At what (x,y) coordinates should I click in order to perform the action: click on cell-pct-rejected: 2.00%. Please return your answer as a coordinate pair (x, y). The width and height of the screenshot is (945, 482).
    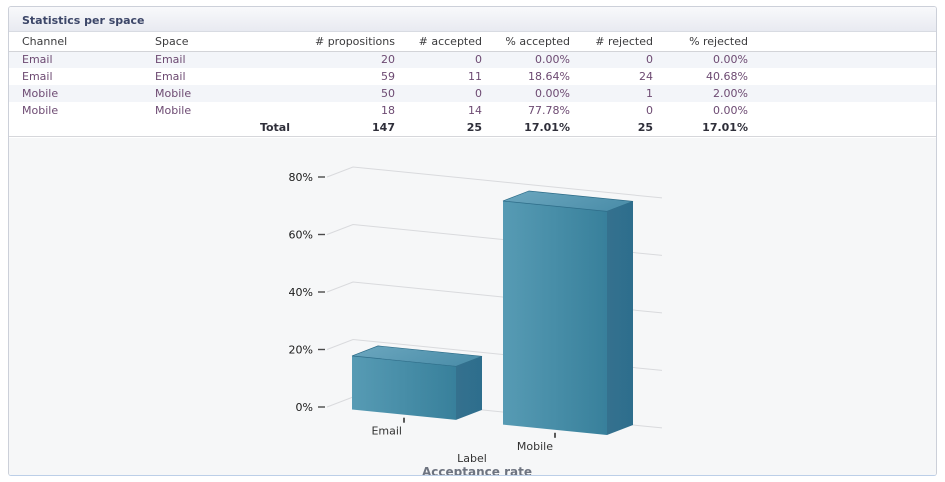
    Looking at the image, I should click on (730, 93).